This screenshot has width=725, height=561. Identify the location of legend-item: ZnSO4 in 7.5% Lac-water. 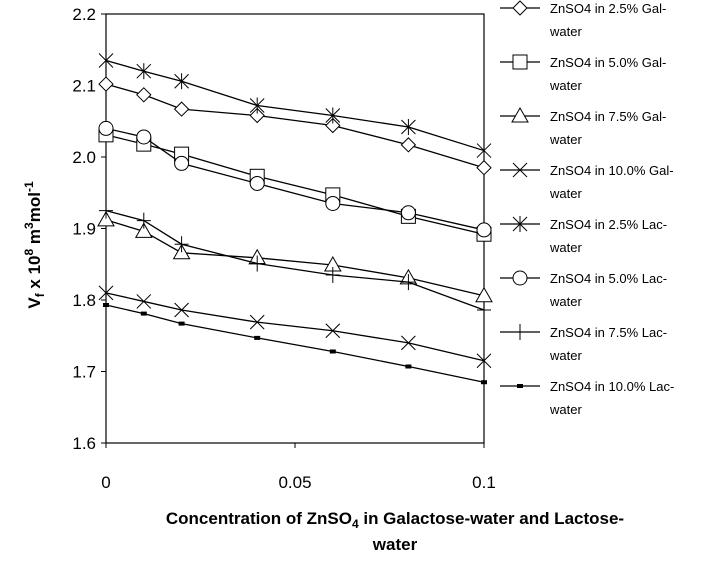
(583, 343).